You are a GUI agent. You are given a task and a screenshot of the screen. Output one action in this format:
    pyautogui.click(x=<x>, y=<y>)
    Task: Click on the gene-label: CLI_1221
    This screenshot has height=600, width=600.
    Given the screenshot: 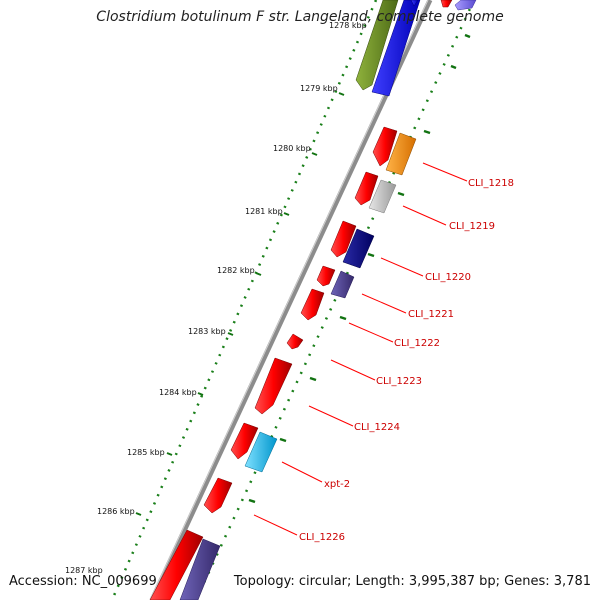 What is the action you would take?
    pyautogui.click(x=431, y=314)
    